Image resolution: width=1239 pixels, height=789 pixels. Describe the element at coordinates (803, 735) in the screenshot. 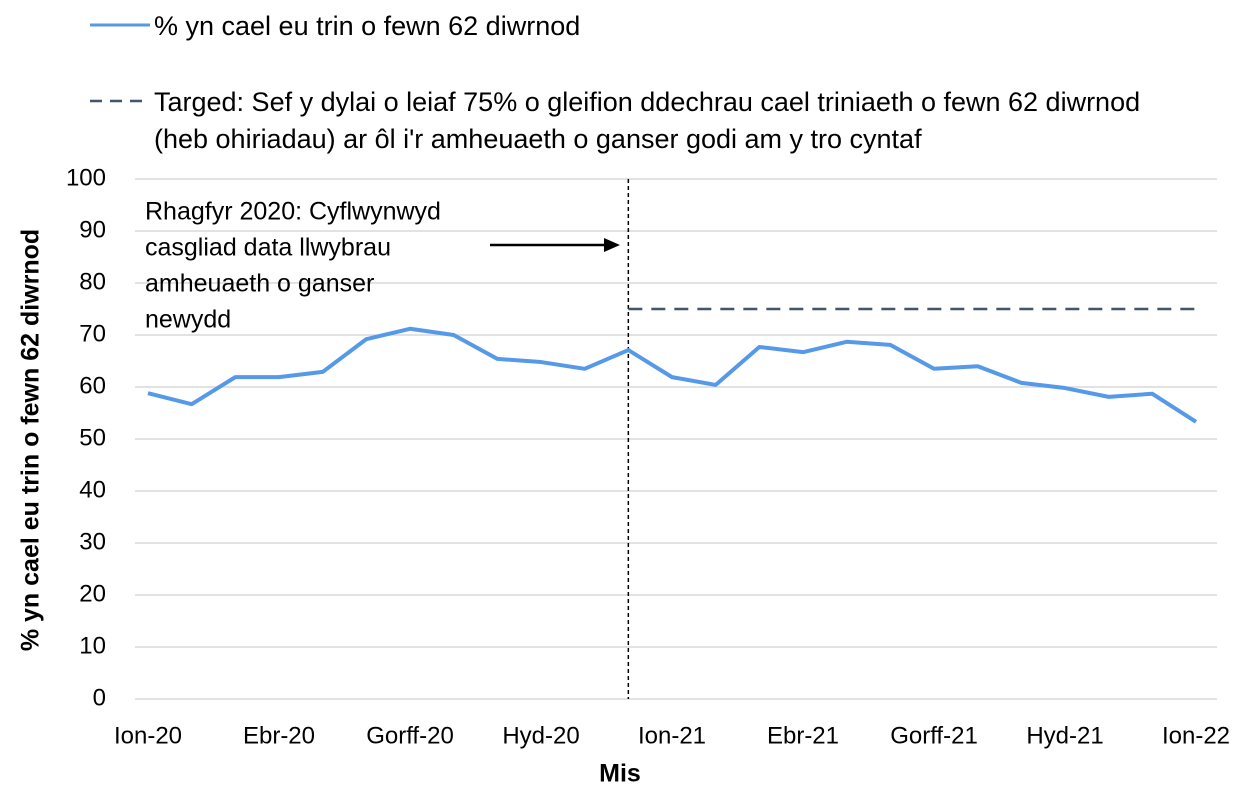

I see `x-tick-label: Ebr-21` at that location.